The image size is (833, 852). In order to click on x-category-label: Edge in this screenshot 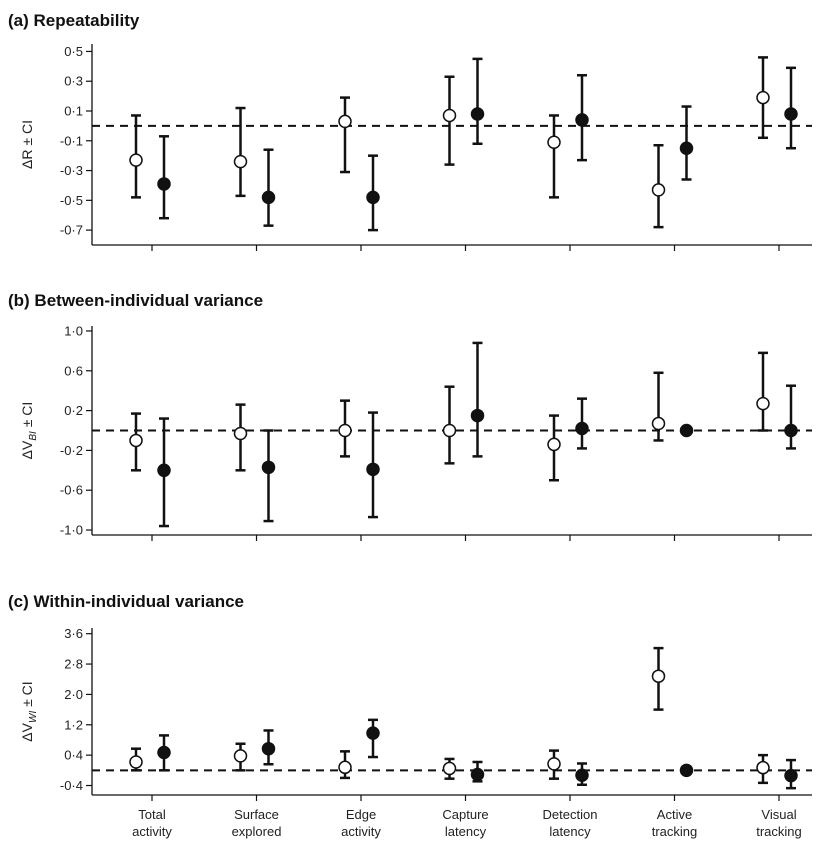, I will do `click(361, 814)`.